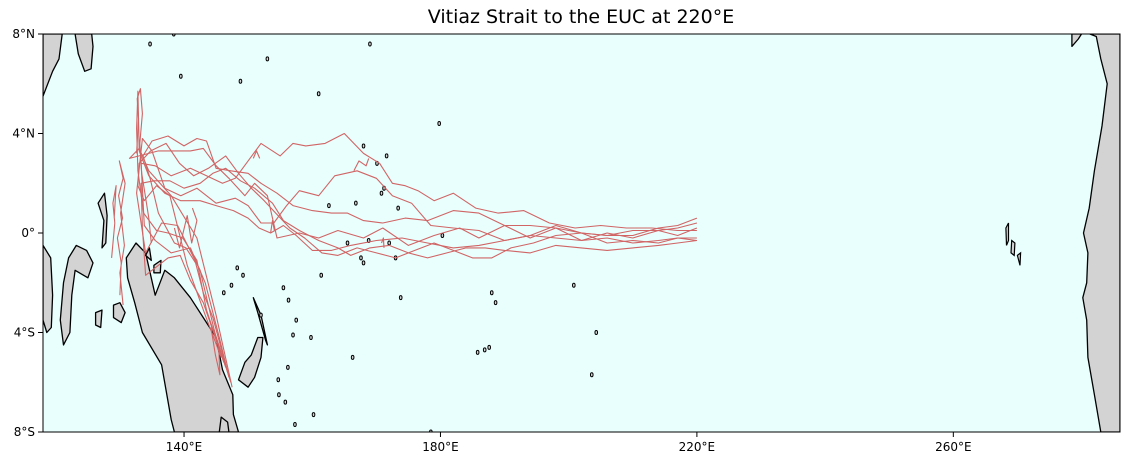 The width and height of the screenshot is (1130, 465). Describe the element at coordinates (569, 443) in the screenshot. I see `x-axis-ticks: 140°E 180°E 220°E 260°E` at that location.